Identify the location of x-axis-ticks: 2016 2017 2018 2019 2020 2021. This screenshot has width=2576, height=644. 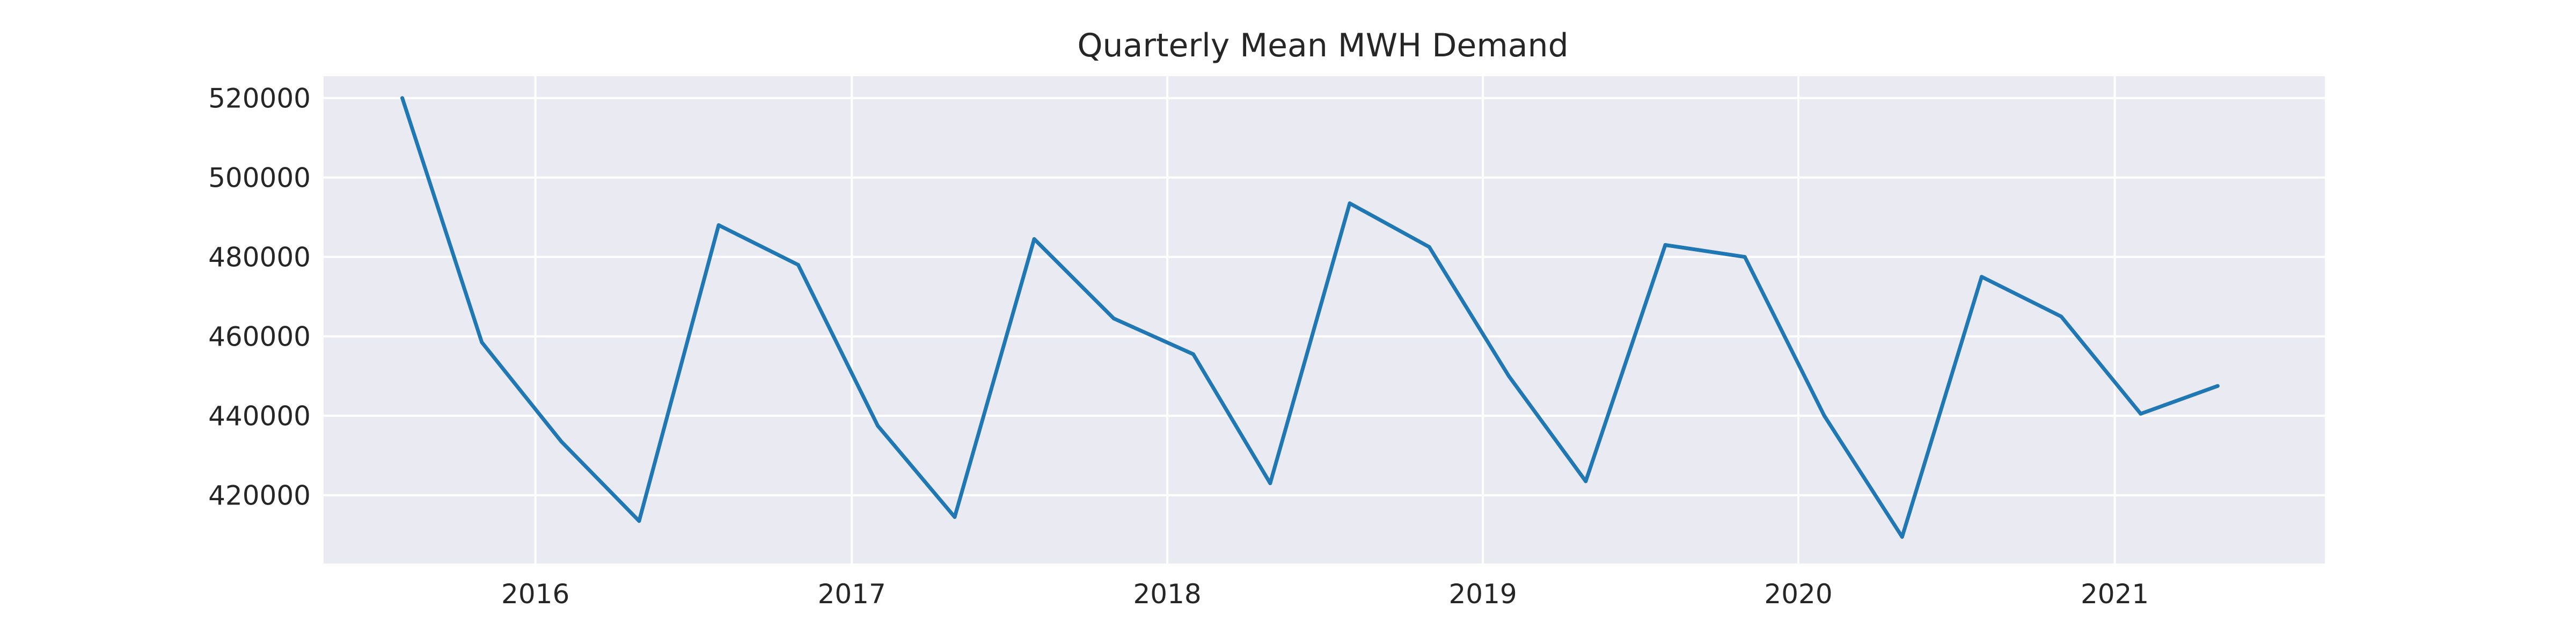
(1325, 594).